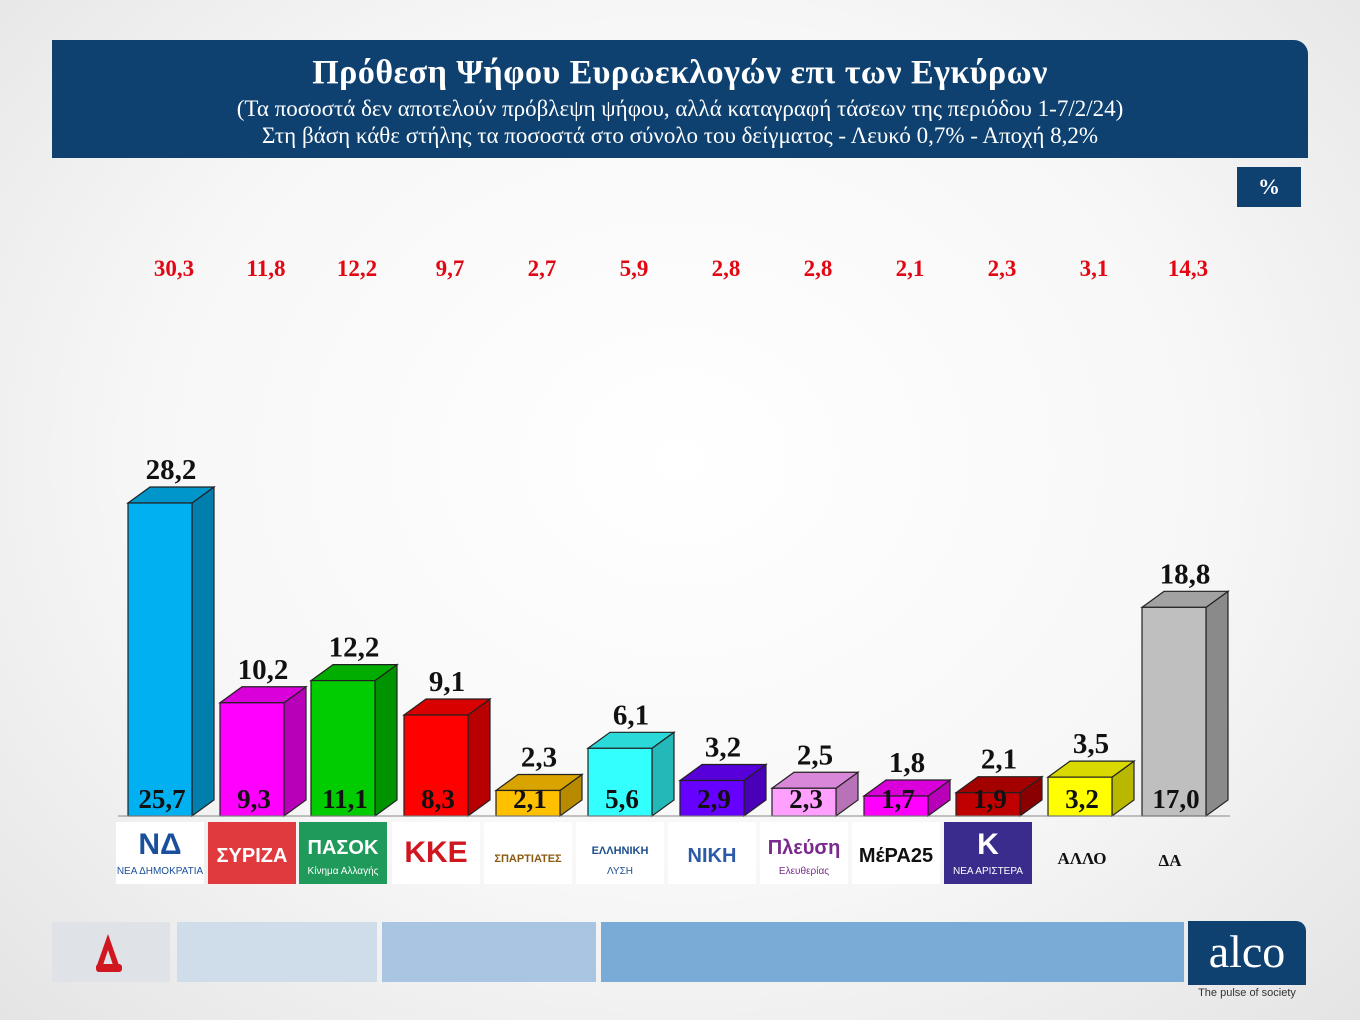 This screenshot has height=1020, width=1360. What do you see at coordinates (254, 799) in the screenshot?
I see `bar-total-label-1: 9,3` at bounding box center [254, 799].